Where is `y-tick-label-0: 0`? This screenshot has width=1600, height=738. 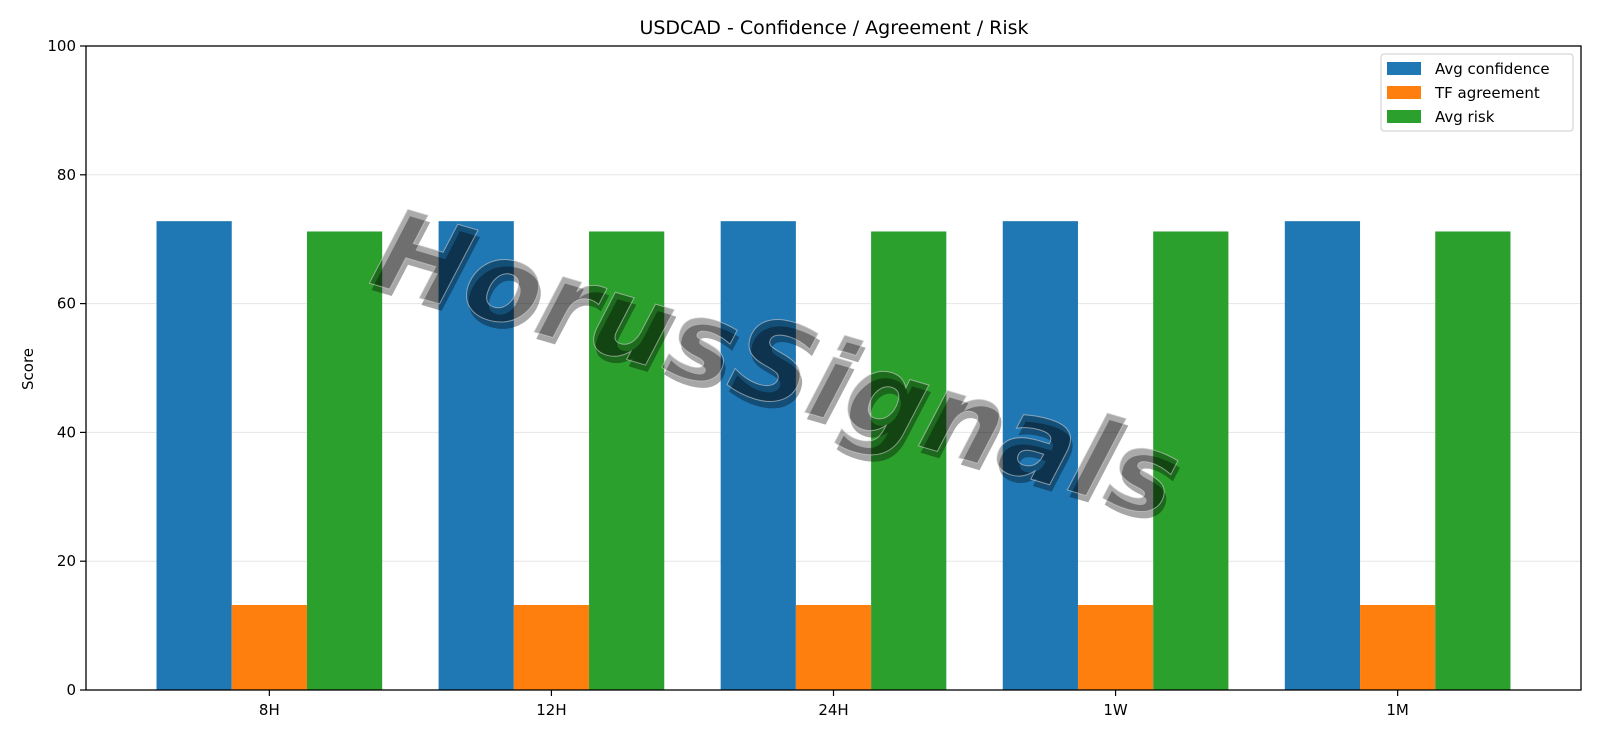
y-tick-label-0: 0 is located at coordinates (71, 690).